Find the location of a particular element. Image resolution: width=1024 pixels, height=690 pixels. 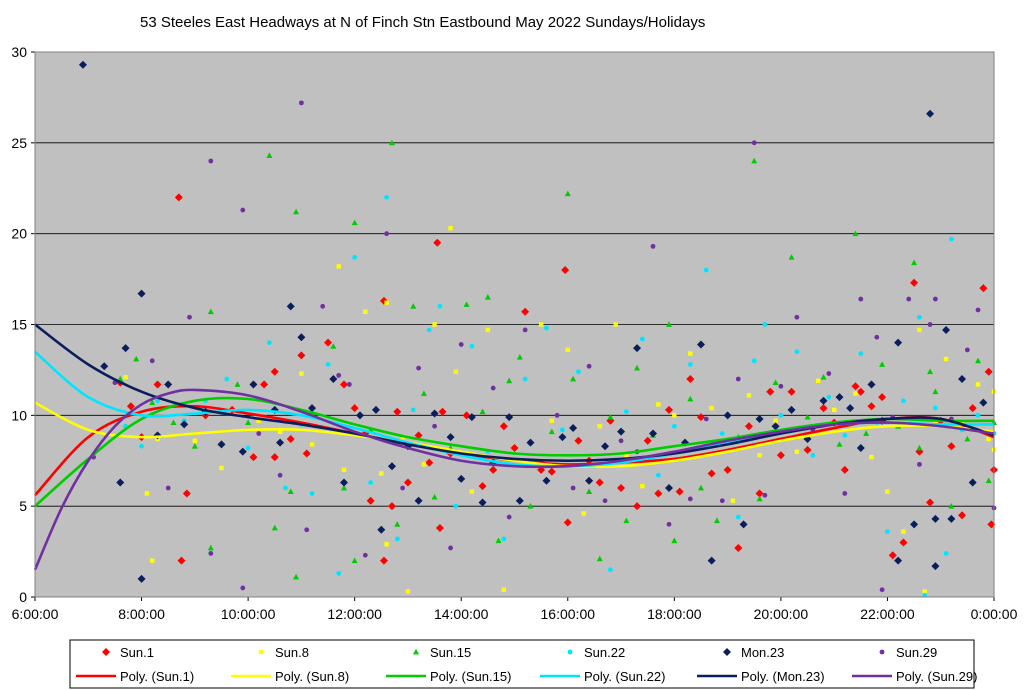

legend-item-poly-sun-1: Poly. (Sun.1) is located at coordinates (135, 676).